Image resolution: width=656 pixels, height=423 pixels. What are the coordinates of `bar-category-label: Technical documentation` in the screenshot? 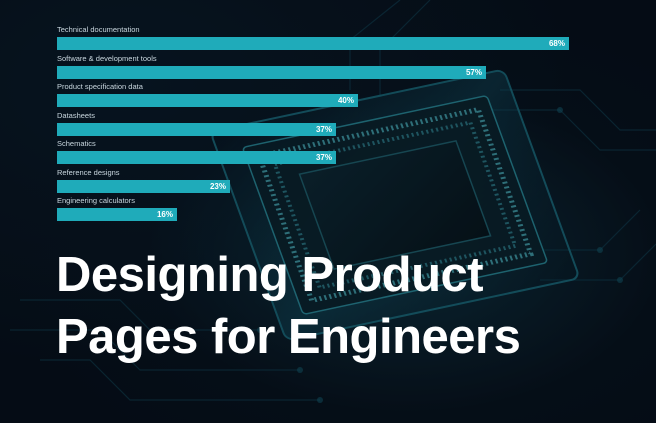 It's located at (98, 29).